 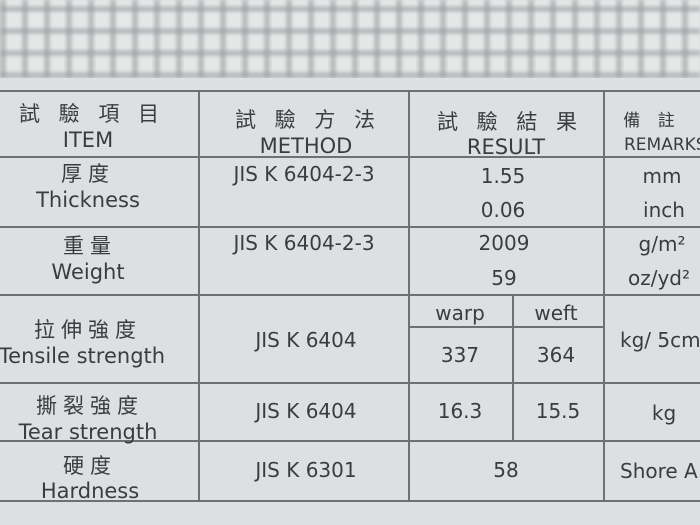 I want to click on remark: kg, so click(x=664, y=413).